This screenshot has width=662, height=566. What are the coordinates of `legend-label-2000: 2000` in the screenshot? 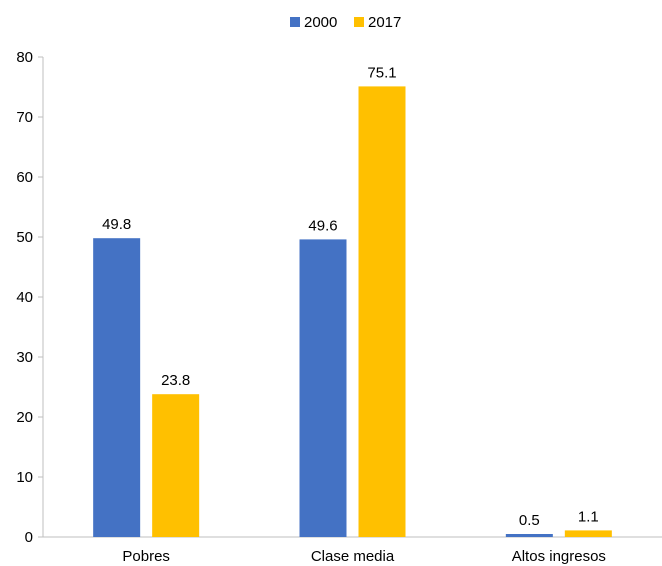 It's located at (320, 22).